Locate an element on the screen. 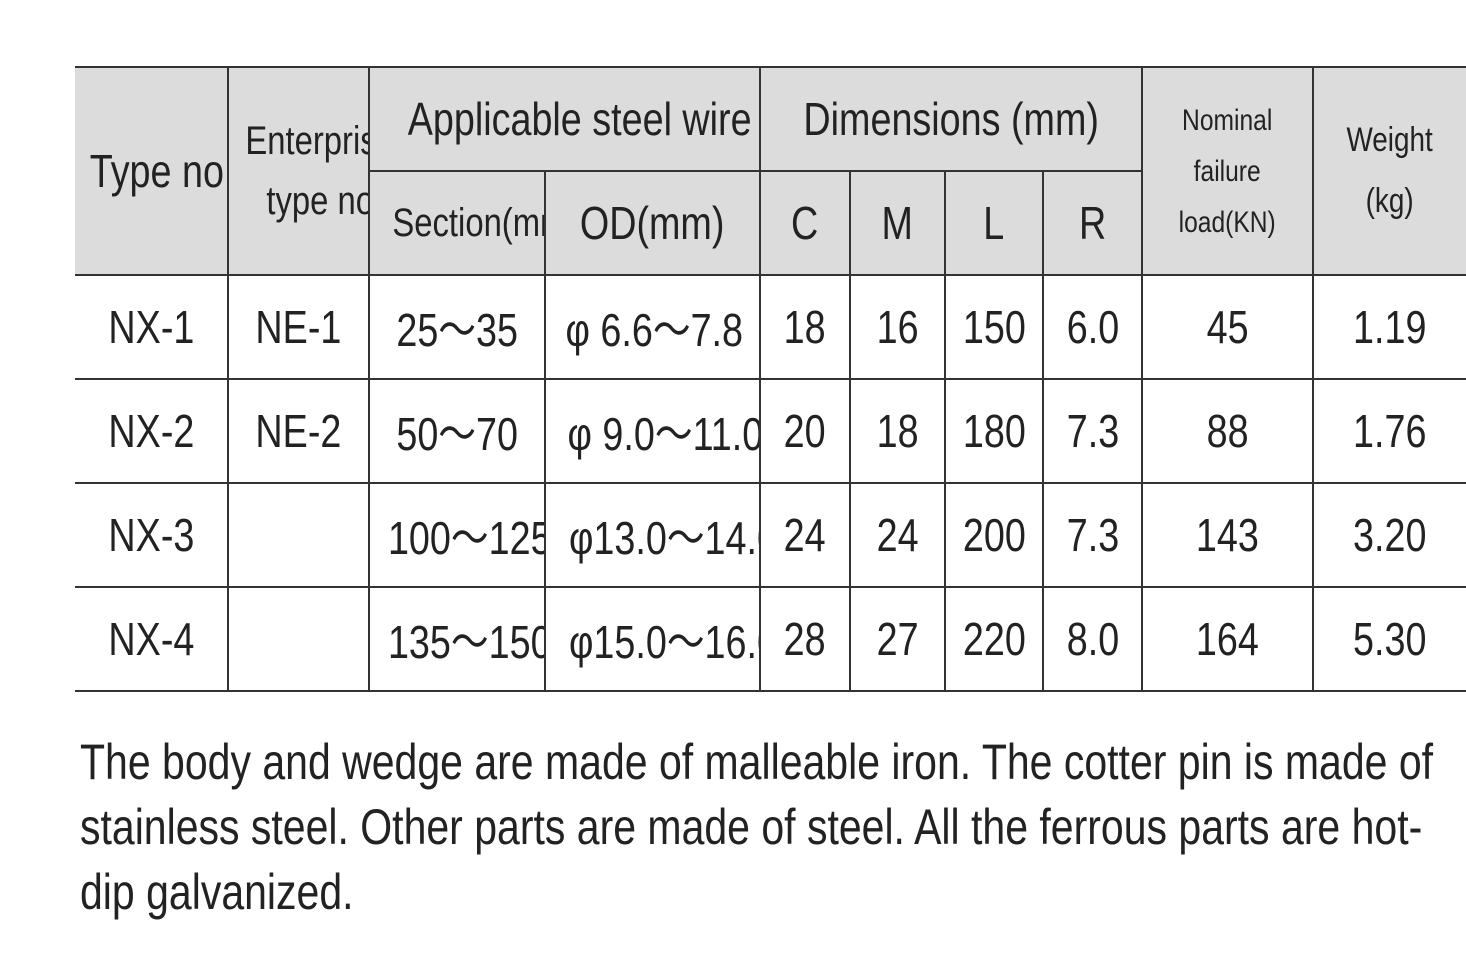  table-cell: 50～70 is located at coordinates (457, 431).